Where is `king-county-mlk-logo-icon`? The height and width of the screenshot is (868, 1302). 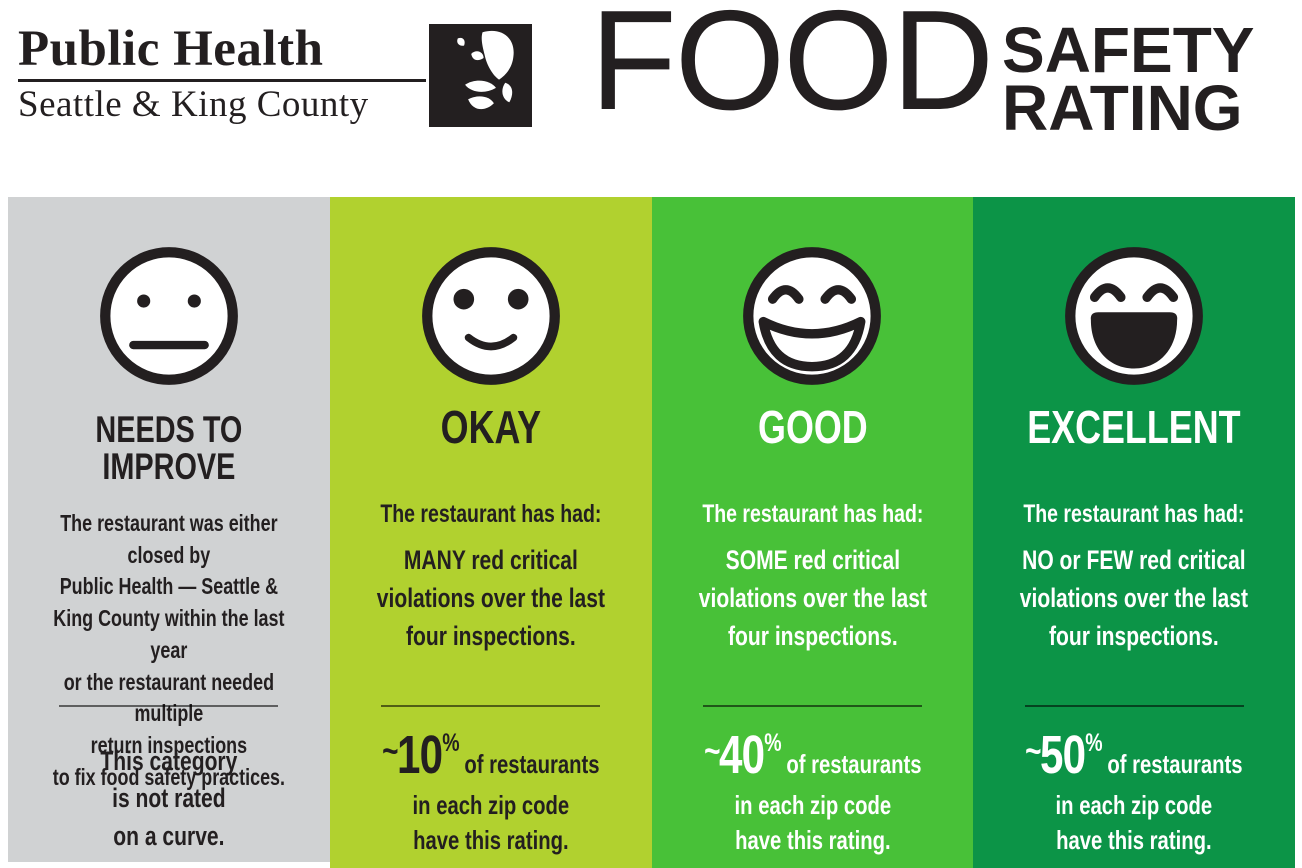
king-county-mlk-logo-icon is located at coordinates (480, 75).